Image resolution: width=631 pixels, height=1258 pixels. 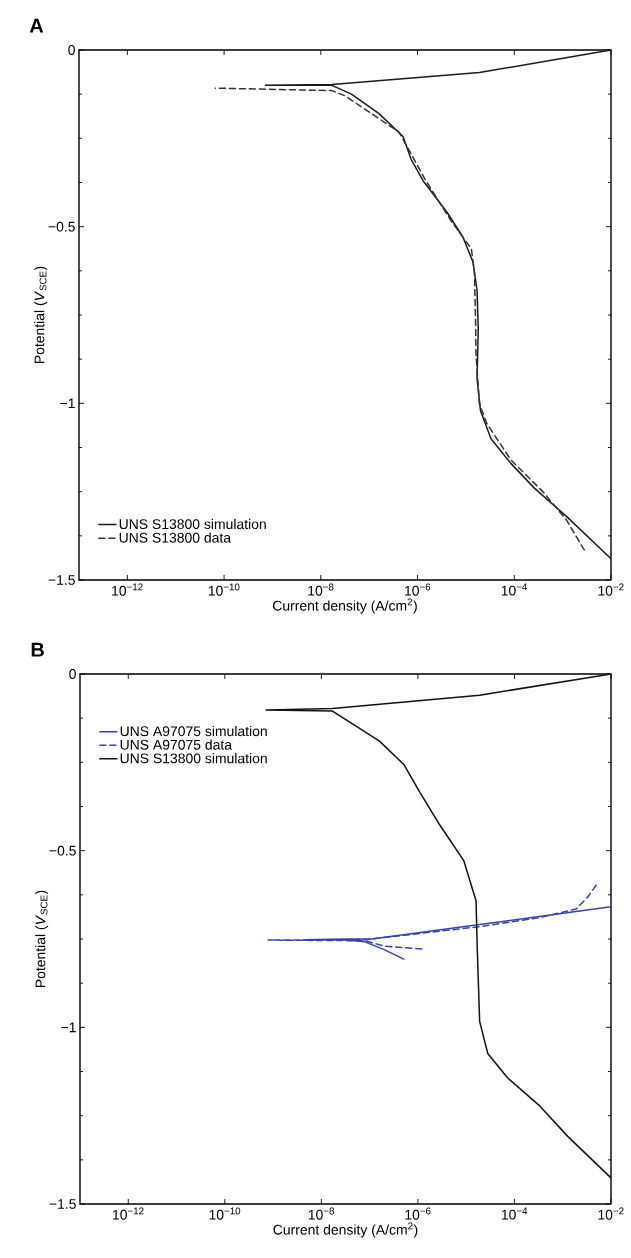 What do you see at coordinates (175, 537) in the screenshot?
I see `legend-label: UNS S13800 data` at bounding box center [175, 537].